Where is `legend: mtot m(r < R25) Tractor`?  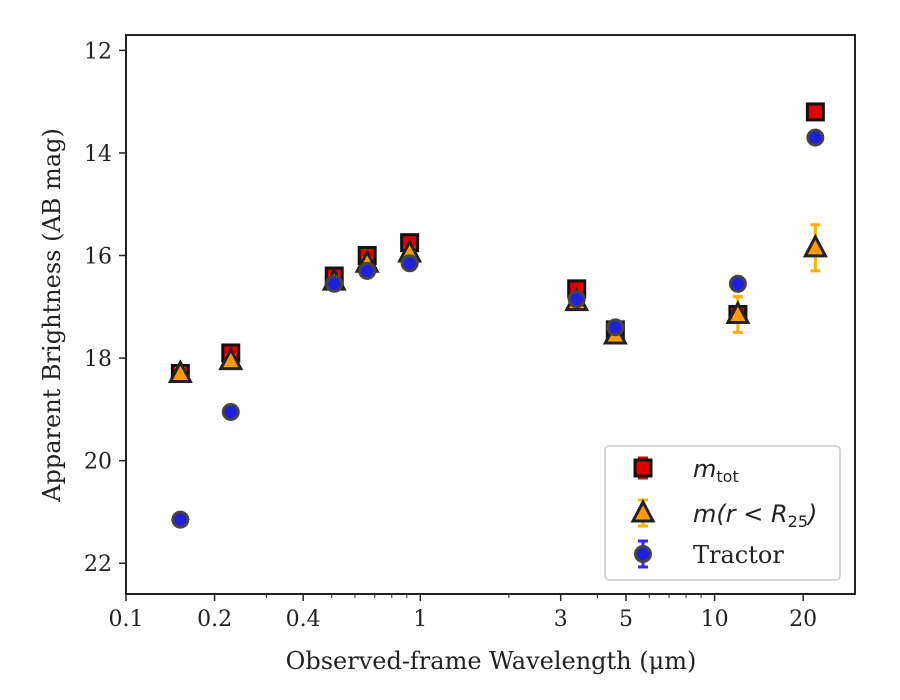 legend: mtot m(r < R25) Tractor is located at coordinates (722, 513).